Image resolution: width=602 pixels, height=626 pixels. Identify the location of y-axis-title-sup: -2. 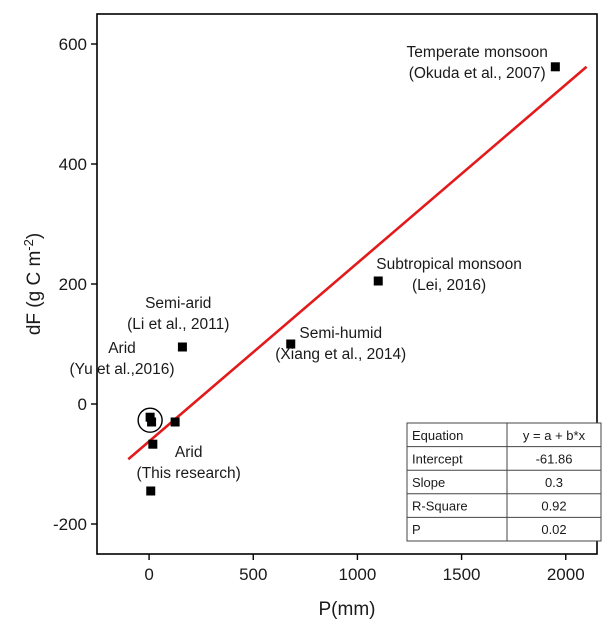
(28, 245).